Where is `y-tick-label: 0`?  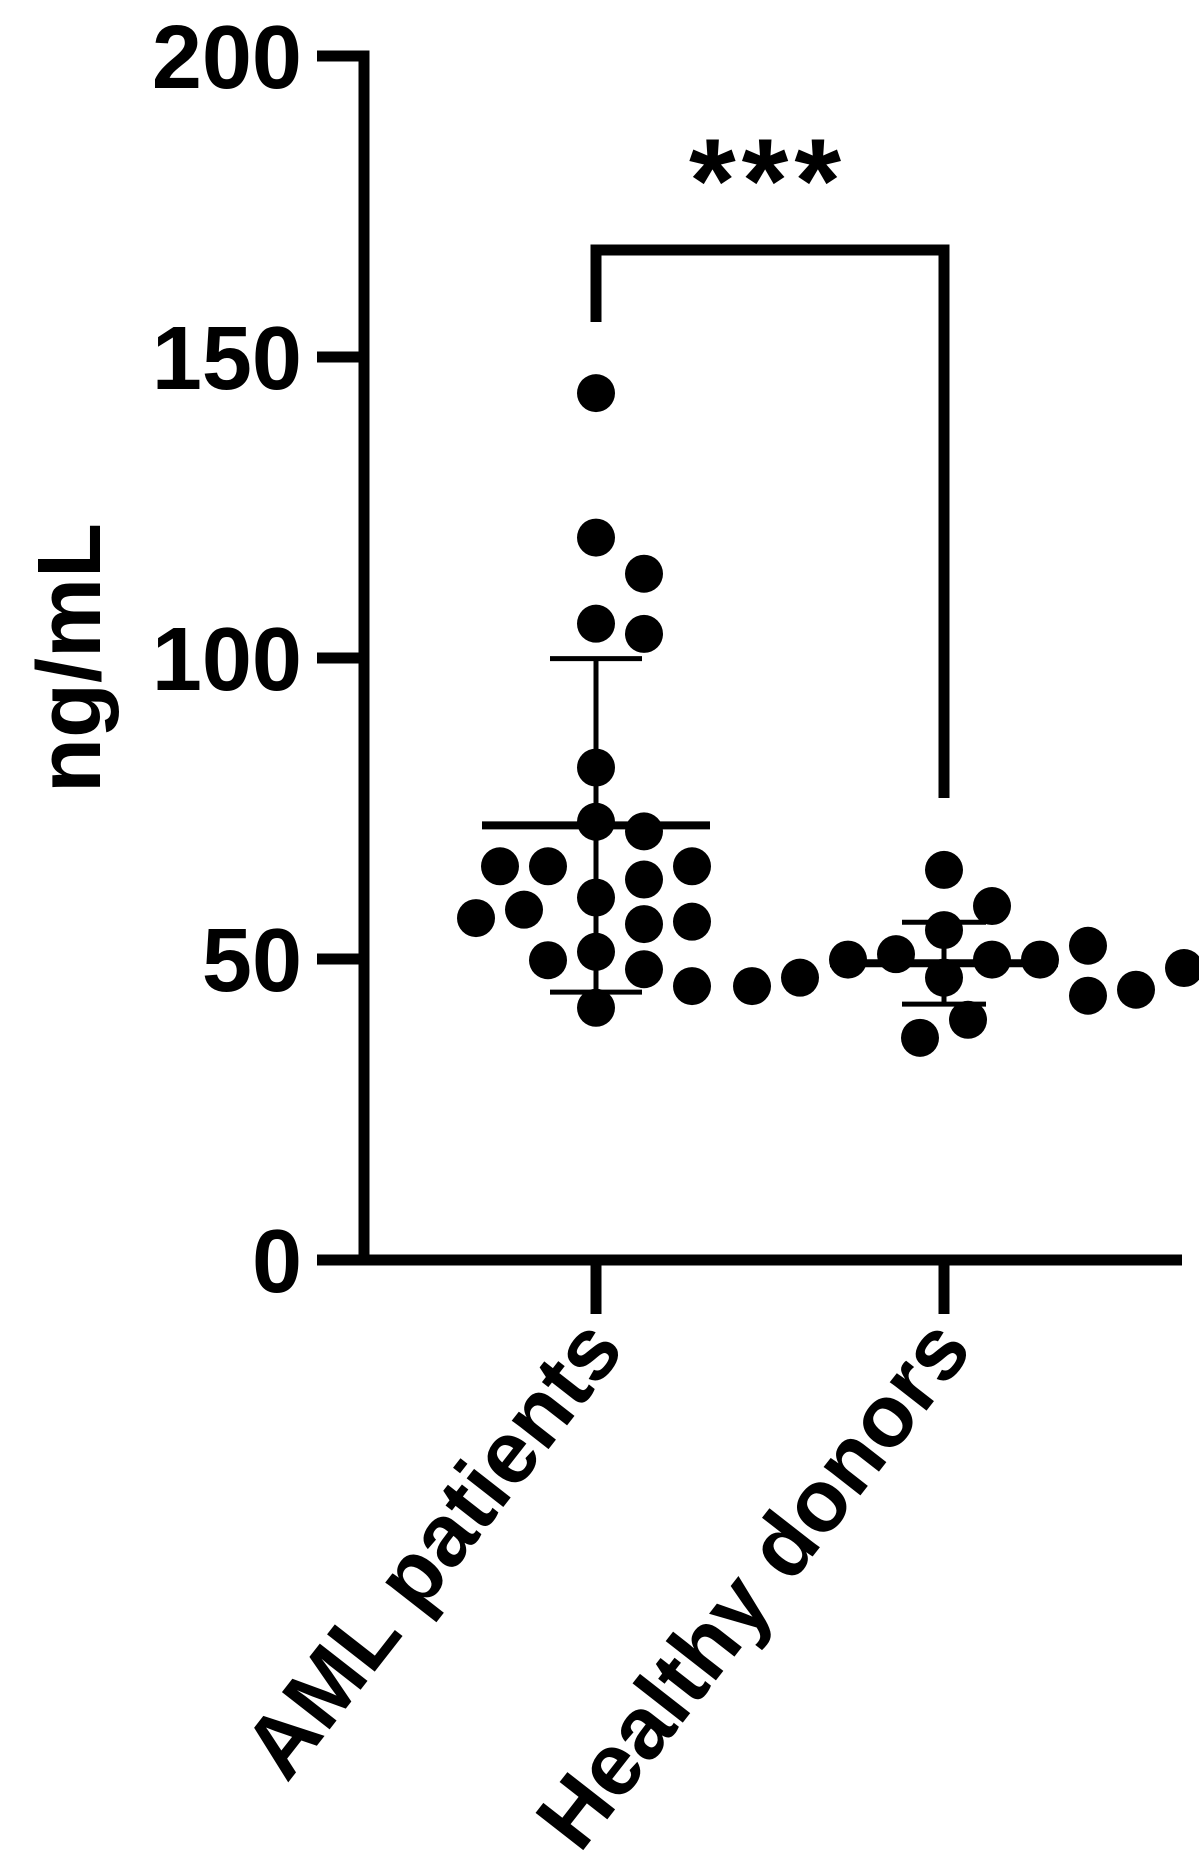 y-tick-label: 0 is located at coordinates (277, 1262).